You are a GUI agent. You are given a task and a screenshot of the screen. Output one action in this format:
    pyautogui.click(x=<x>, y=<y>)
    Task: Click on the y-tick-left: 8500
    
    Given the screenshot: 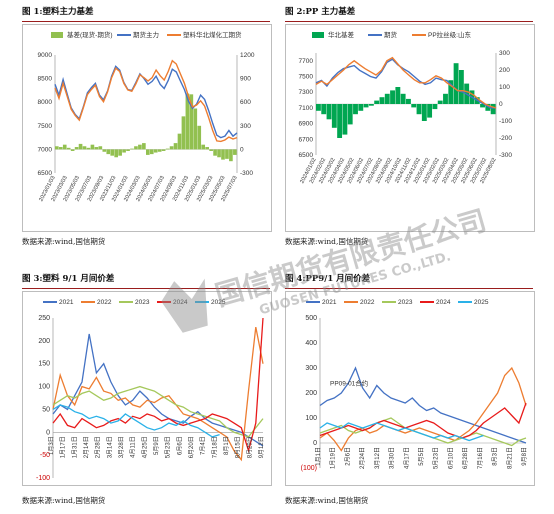 What is the action you would take?
    pyautogui.click(x=45, y=79)
    